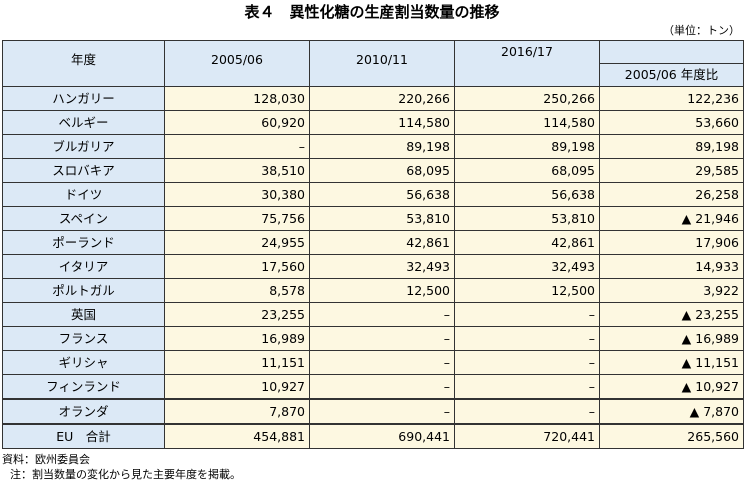 This screenshot has width=744, height=485. Describe the element at coordinates (671, 362) in the screenshot. I see `value-cell-v4: ▲ 11,151` at that location.